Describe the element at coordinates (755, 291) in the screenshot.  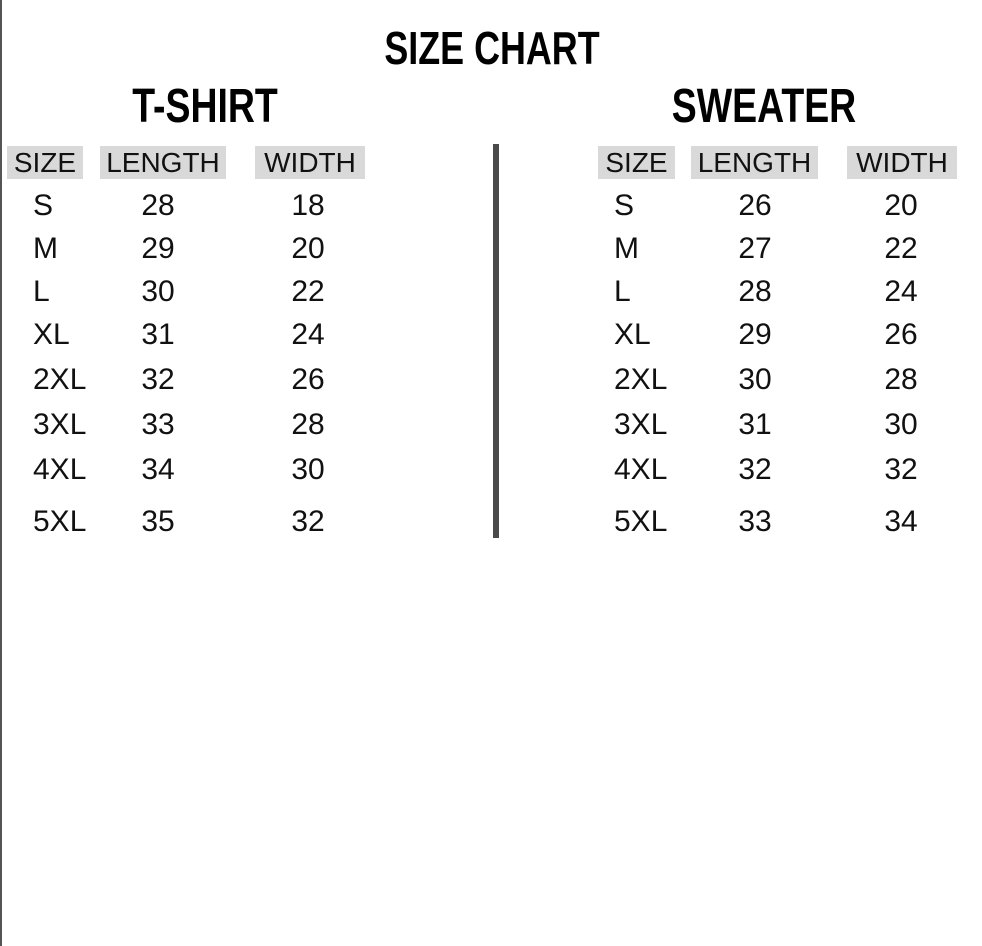
I see `sweater-length-cell: 28` at that location.